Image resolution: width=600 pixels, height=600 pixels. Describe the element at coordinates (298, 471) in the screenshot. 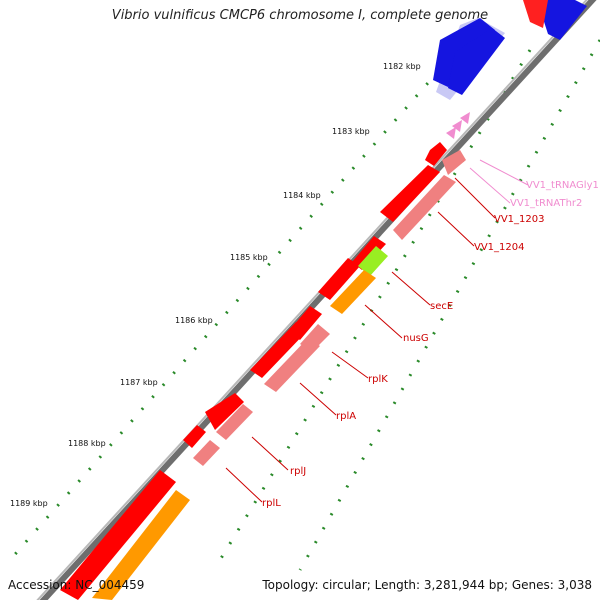

I see `gene-label-rplj: rplJ` at that location.